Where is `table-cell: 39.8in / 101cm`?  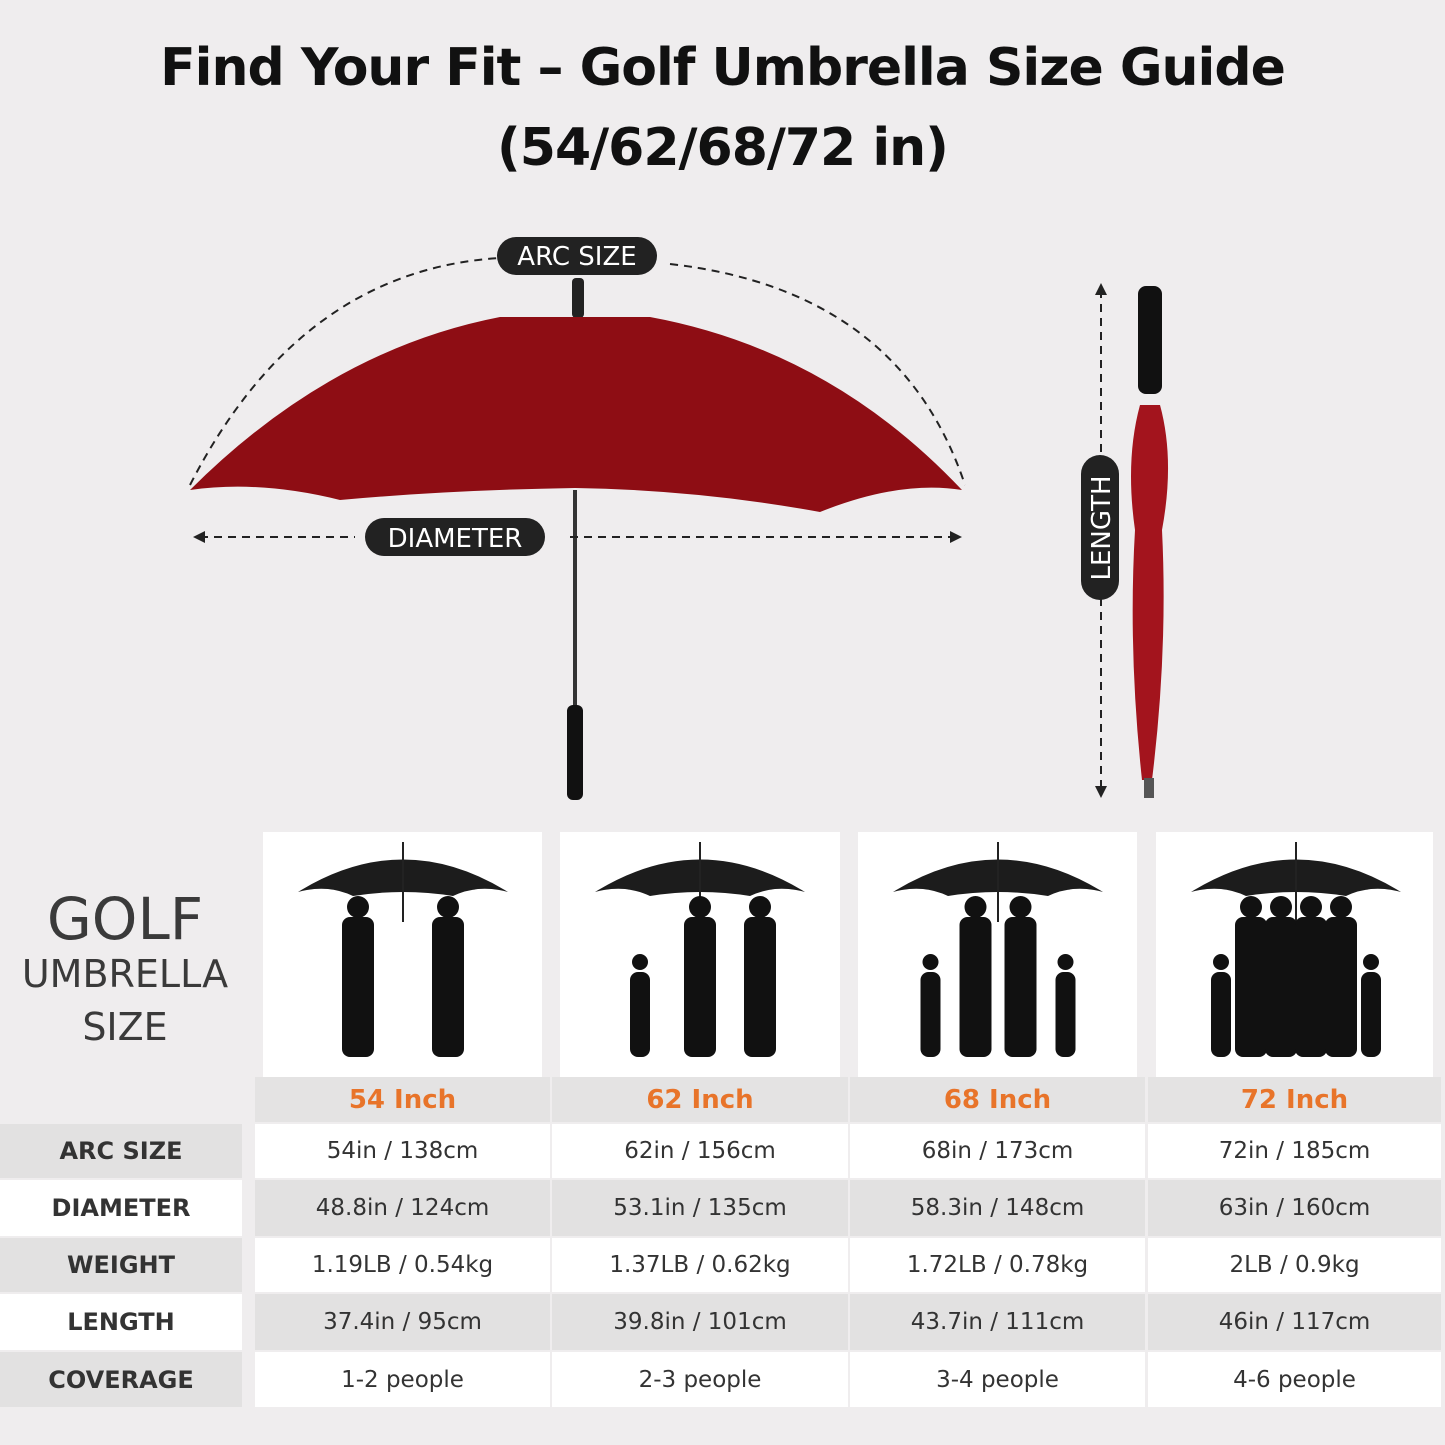
table-cell: 39.8in / 101cm is located at coordinates (700, 1322).